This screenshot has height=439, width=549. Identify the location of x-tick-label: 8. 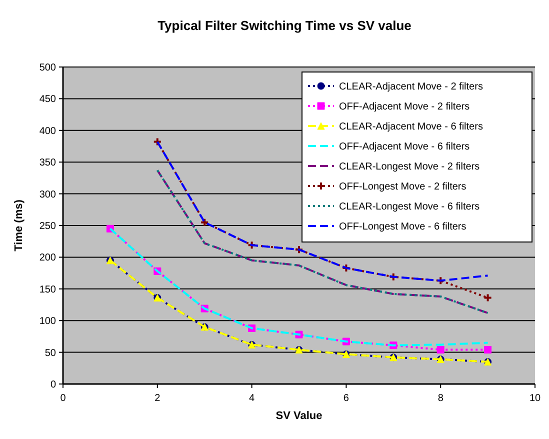
(441, 398).